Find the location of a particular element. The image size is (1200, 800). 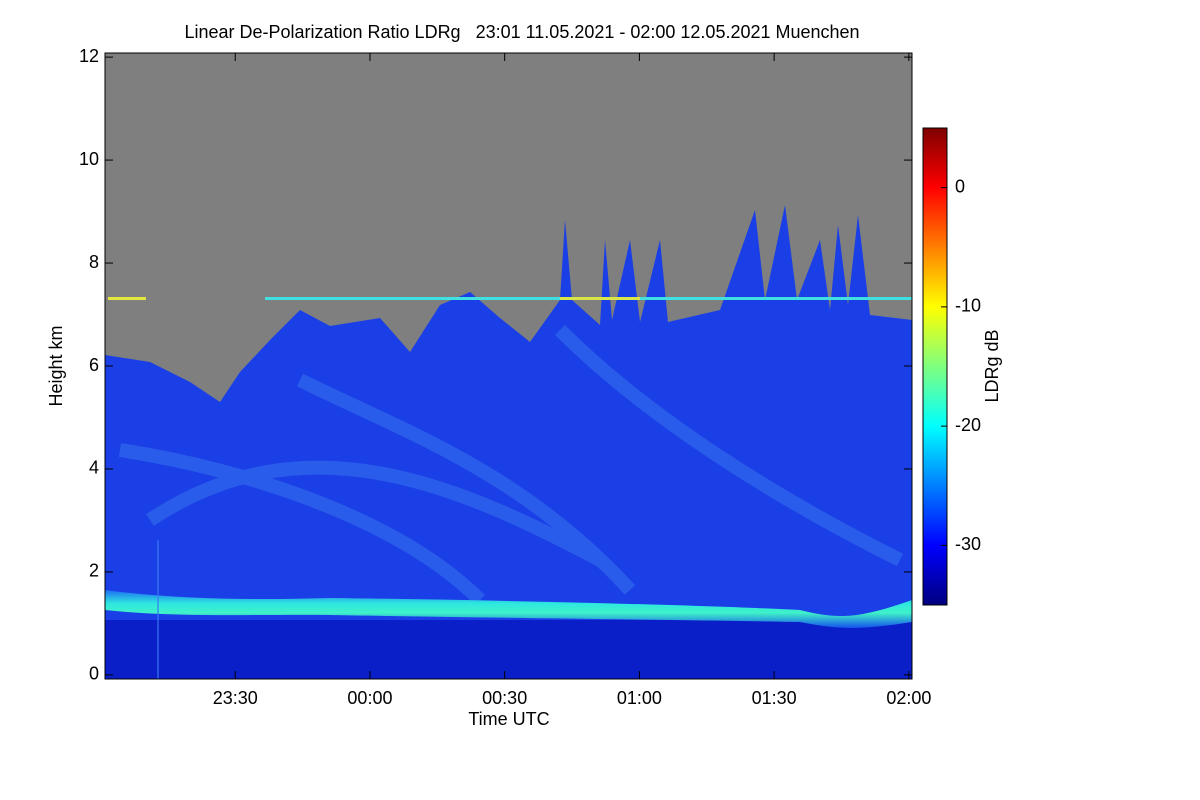

y-tick-label: 2 is located at coordinates (94, 571).